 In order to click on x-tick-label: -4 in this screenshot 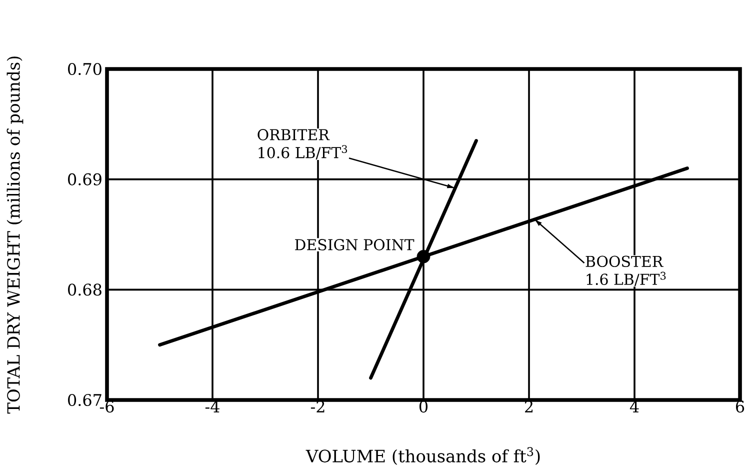, I will do `click(212, 406)`.